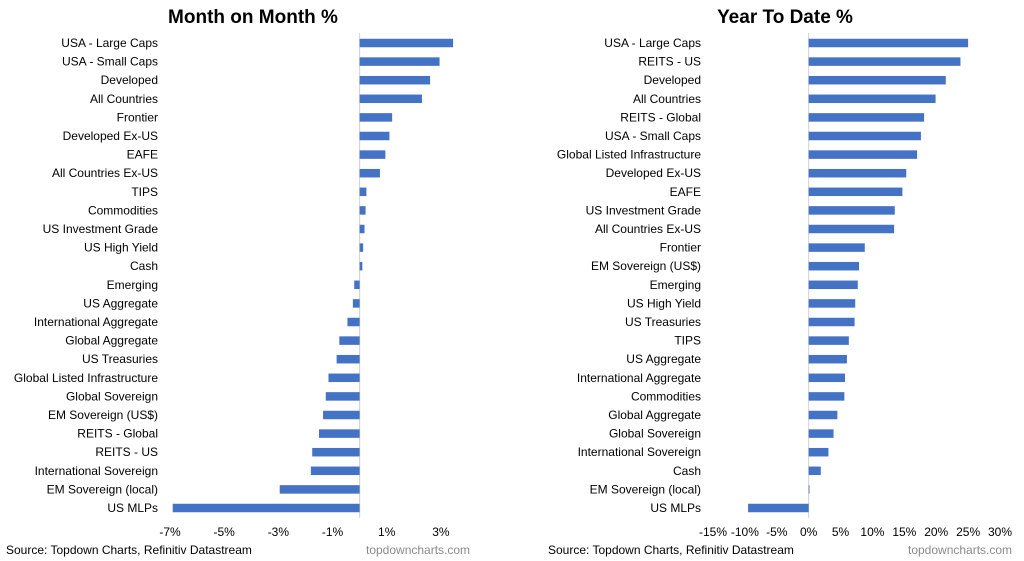  I want to click on category-label: All Countries Ex-US, so click(648, 229).